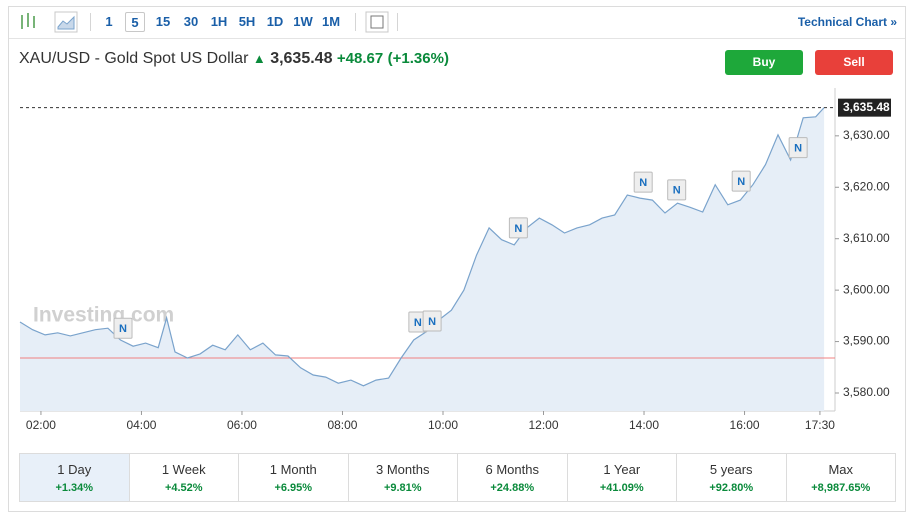 The width and height of the screenshot is (917, 521). What do you see at coordinates (109, 21) in the screenshot?
I see `interval-button: 1` at bounding box center [109, 21].